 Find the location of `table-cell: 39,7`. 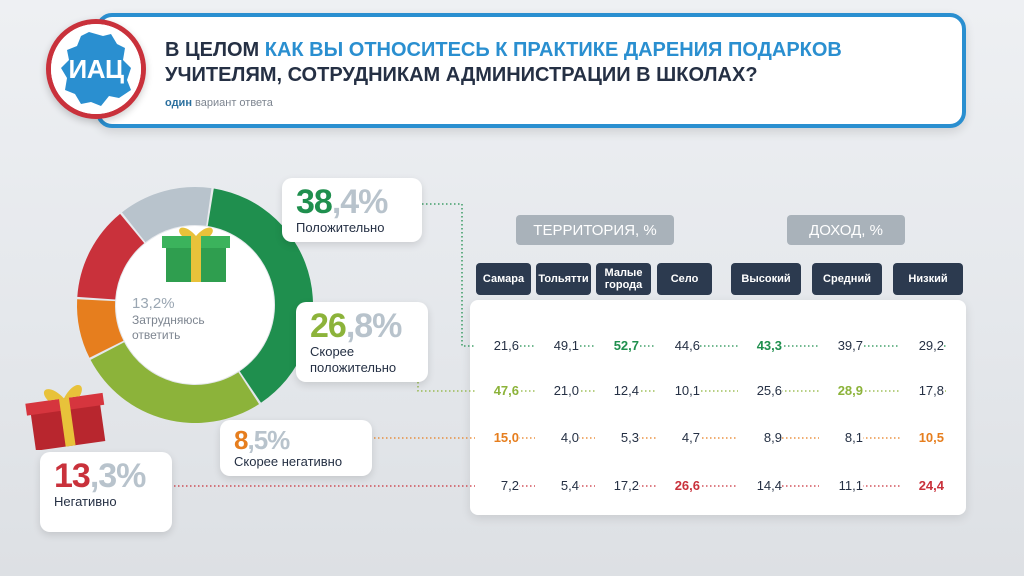

table-cell: 39,7 is located at coordinates (841, 345).